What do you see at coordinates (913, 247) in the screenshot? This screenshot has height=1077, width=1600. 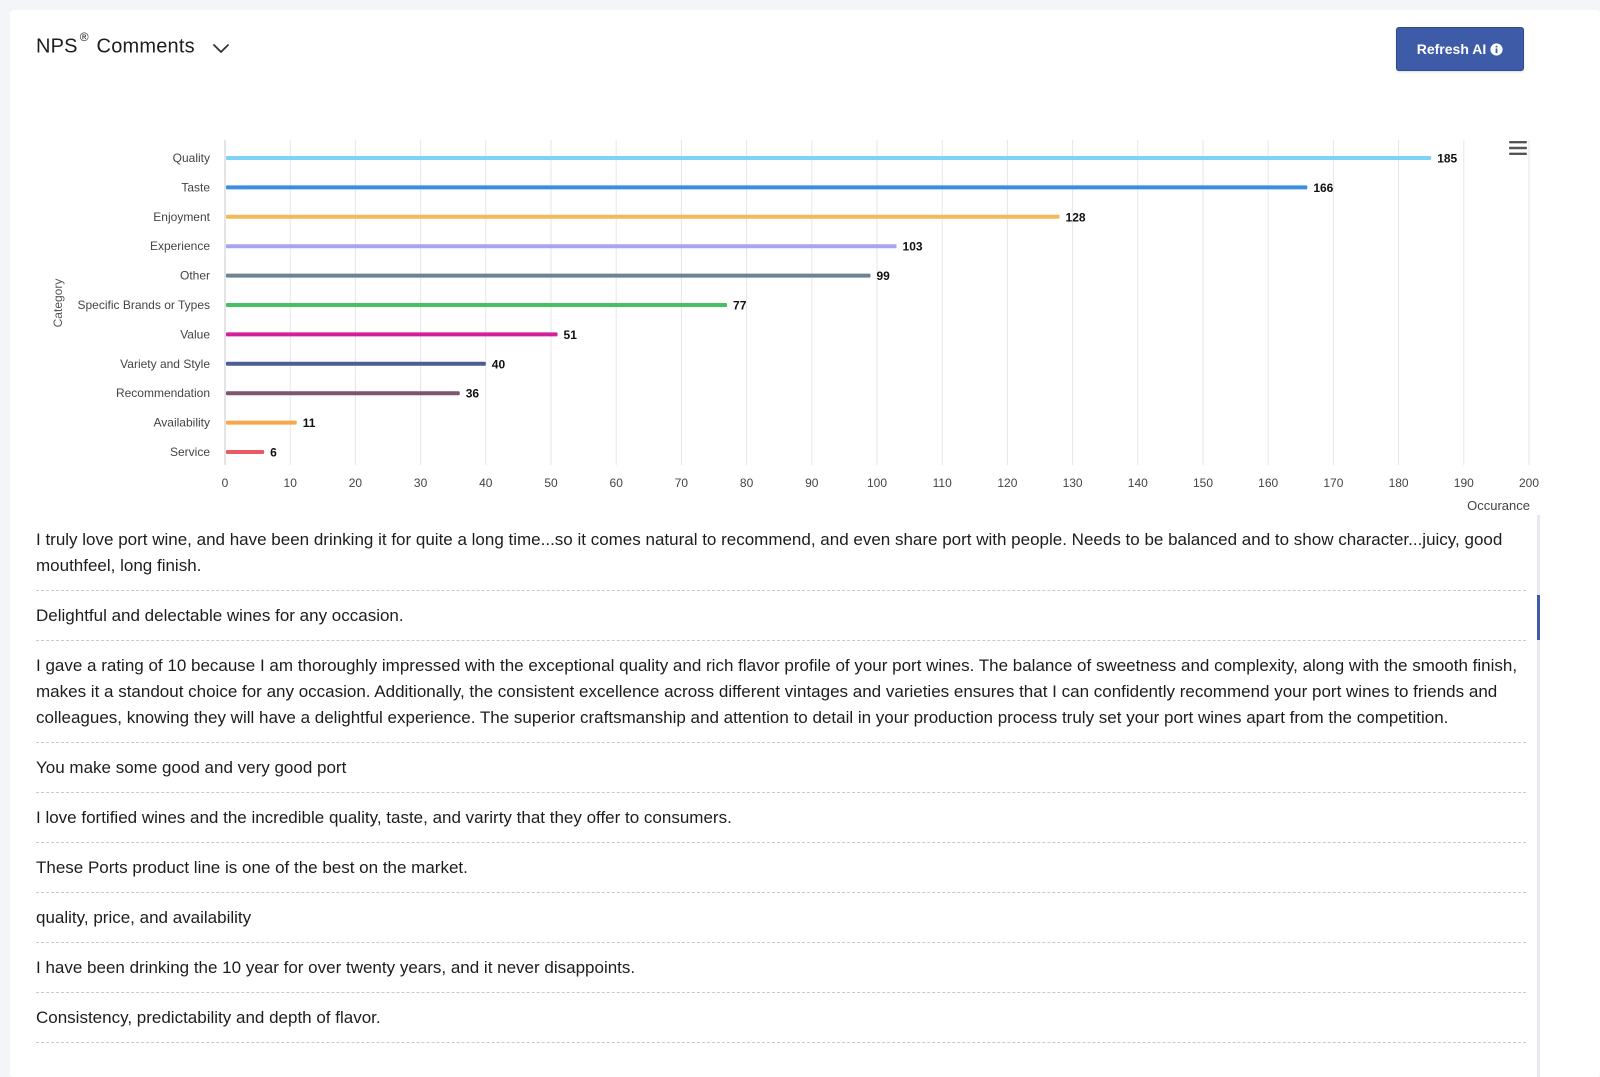 I see `value-label: 103` at bounding box center [913, 247].